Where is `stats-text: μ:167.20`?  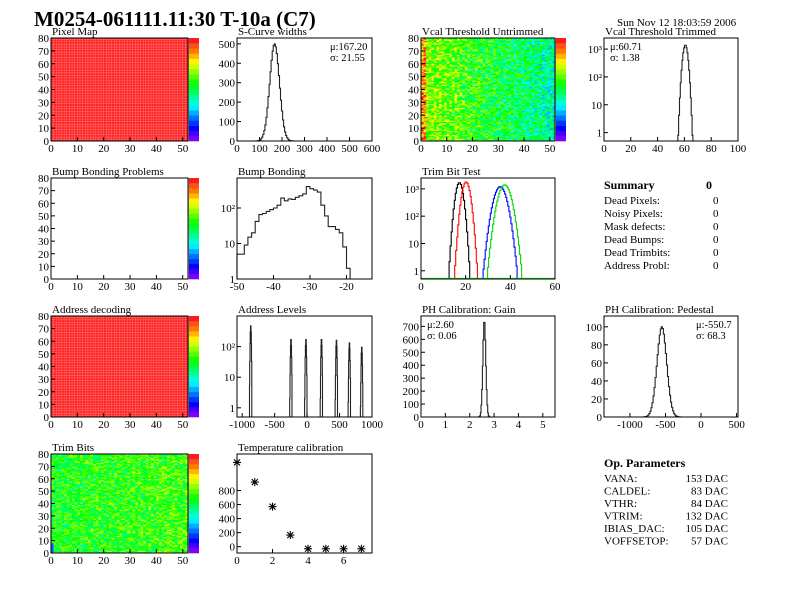
stats-text: μ:167.20 is located at coordinates (348, 47).